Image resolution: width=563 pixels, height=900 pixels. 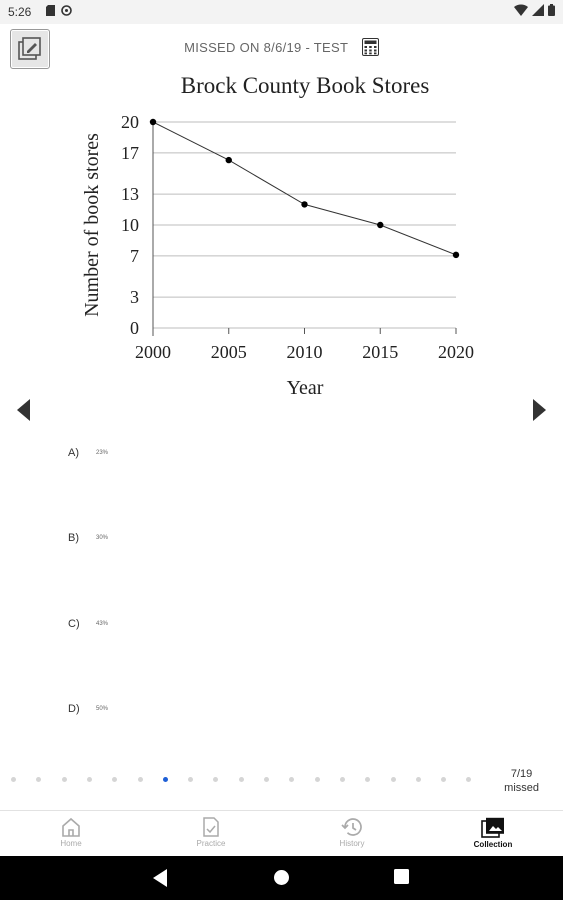 I want to click on system-navigation-bar, so click(x=281, y=878).